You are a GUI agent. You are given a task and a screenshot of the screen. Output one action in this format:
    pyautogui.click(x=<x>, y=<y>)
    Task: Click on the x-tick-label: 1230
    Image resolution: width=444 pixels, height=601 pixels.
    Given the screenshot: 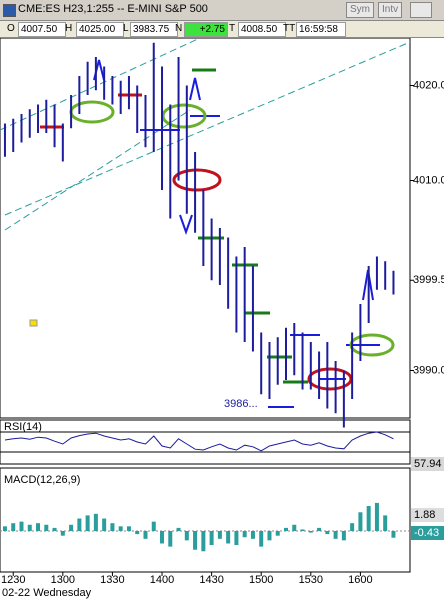 What is the action you would take?
    pyautogui.click(x=13, y=580)
    